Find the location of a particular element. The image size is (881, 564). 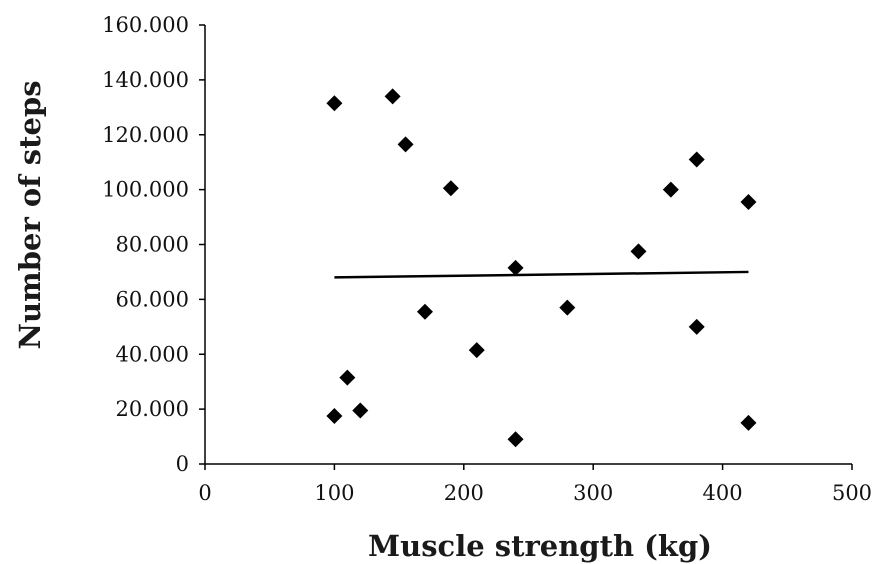

y-axis-title: Number of steps is located at coordinates (30, 214).